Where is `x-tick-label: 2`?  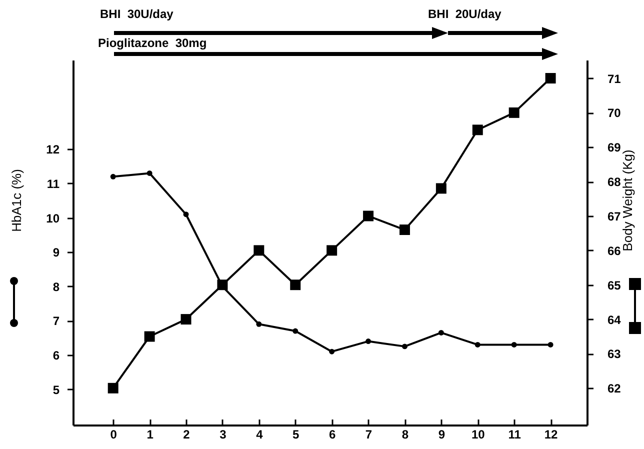
x-tick-label: 2 is located at coordinates (186, 435).